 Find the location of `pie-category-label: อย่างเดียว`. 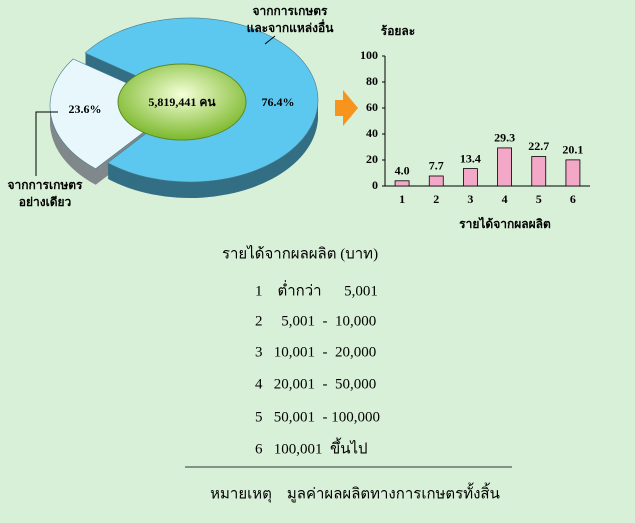

pie-category-label: อย่างเดียว is located at coordinates (45, 202).